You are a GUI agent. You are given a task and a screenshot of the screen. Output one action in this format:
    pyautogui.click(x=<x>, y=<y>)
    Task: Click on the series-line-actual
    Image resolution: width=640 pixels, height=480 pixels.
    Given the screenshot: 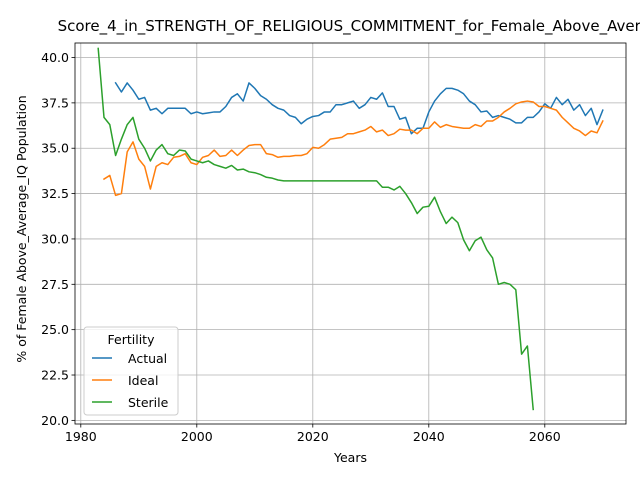 What is the action you would take?
    pyautogui.click(x=359, y=108)
    